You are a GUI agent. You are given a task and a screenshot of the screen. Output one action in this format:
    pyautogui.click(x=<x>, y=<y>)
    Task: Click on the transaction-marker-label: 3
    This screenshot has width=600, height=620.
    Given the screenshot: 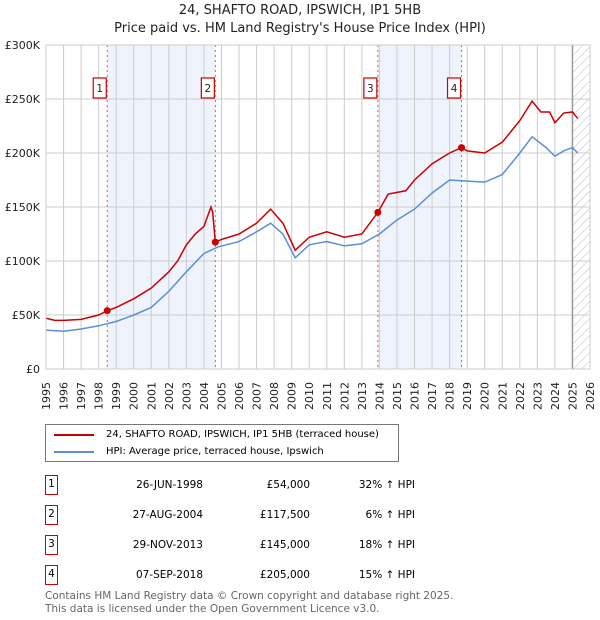 What is the action you would take?
    pyautogui.click(x=370, y=89)
    